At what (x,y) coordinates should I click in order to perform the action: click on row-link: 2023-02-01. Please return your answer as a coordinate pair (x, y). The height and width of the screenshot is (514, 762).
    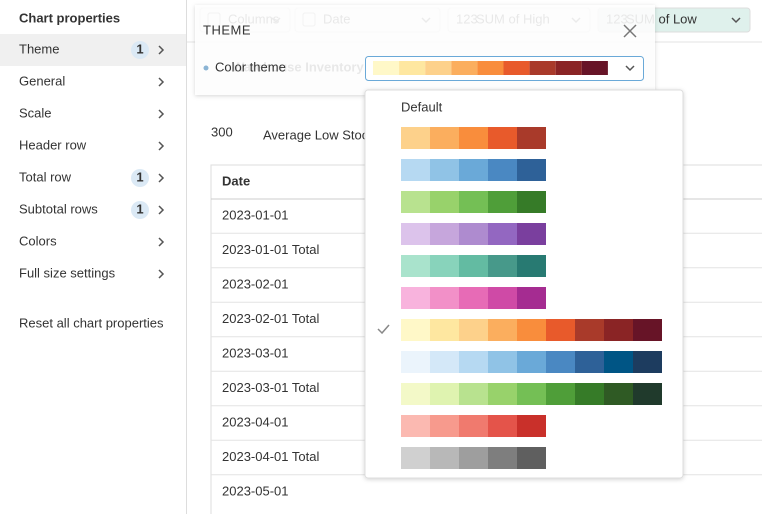
    Looking at the image, I should click on (255, 283).